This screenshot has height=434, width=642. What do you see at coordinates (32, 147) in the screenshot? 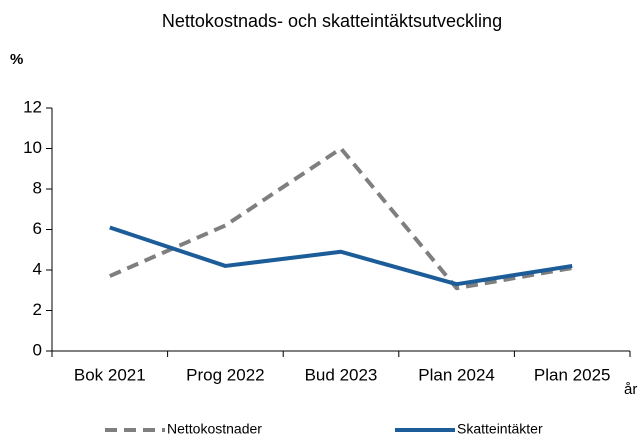
I see `y-tick-label: 10` at bounding box center [32, 147].